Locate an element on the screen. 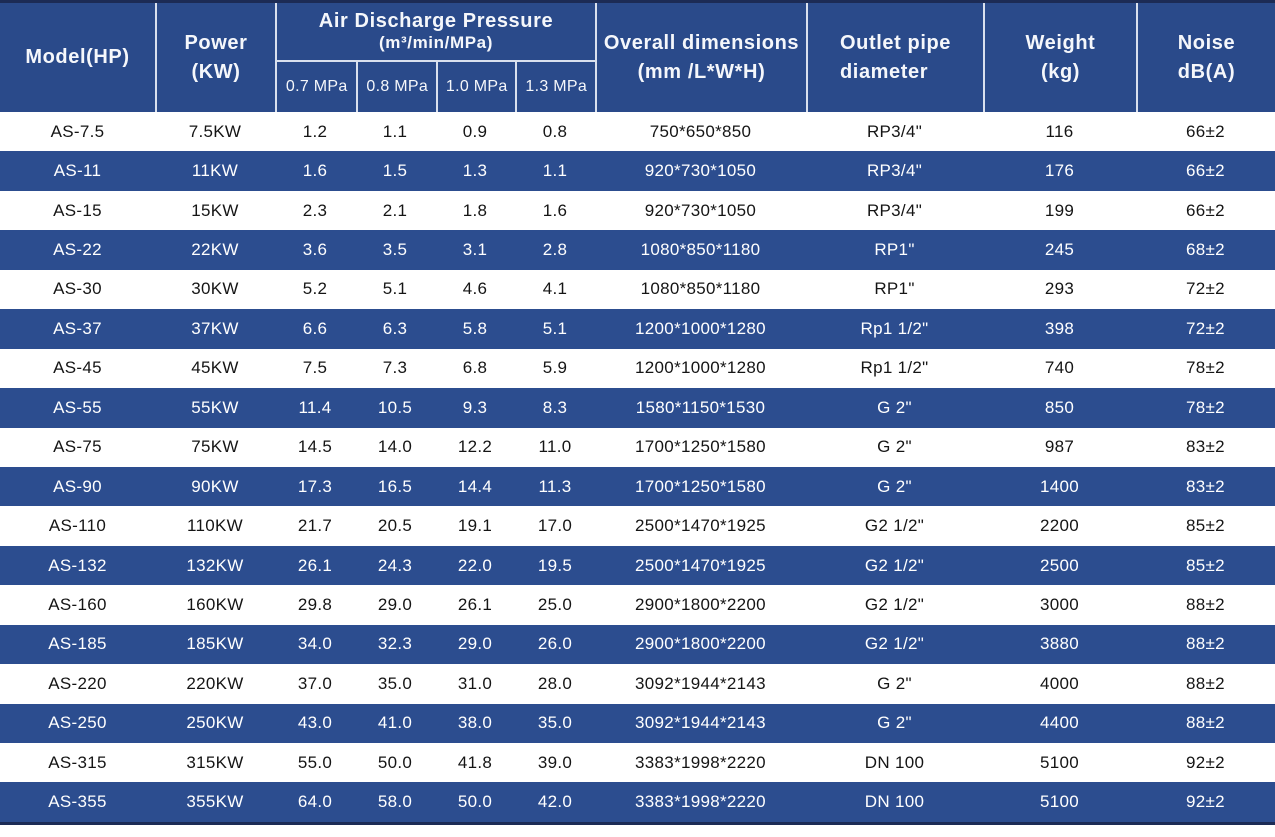  header-outlet-inner: Outlet pipe diameter is located at coordinates (895, 58).